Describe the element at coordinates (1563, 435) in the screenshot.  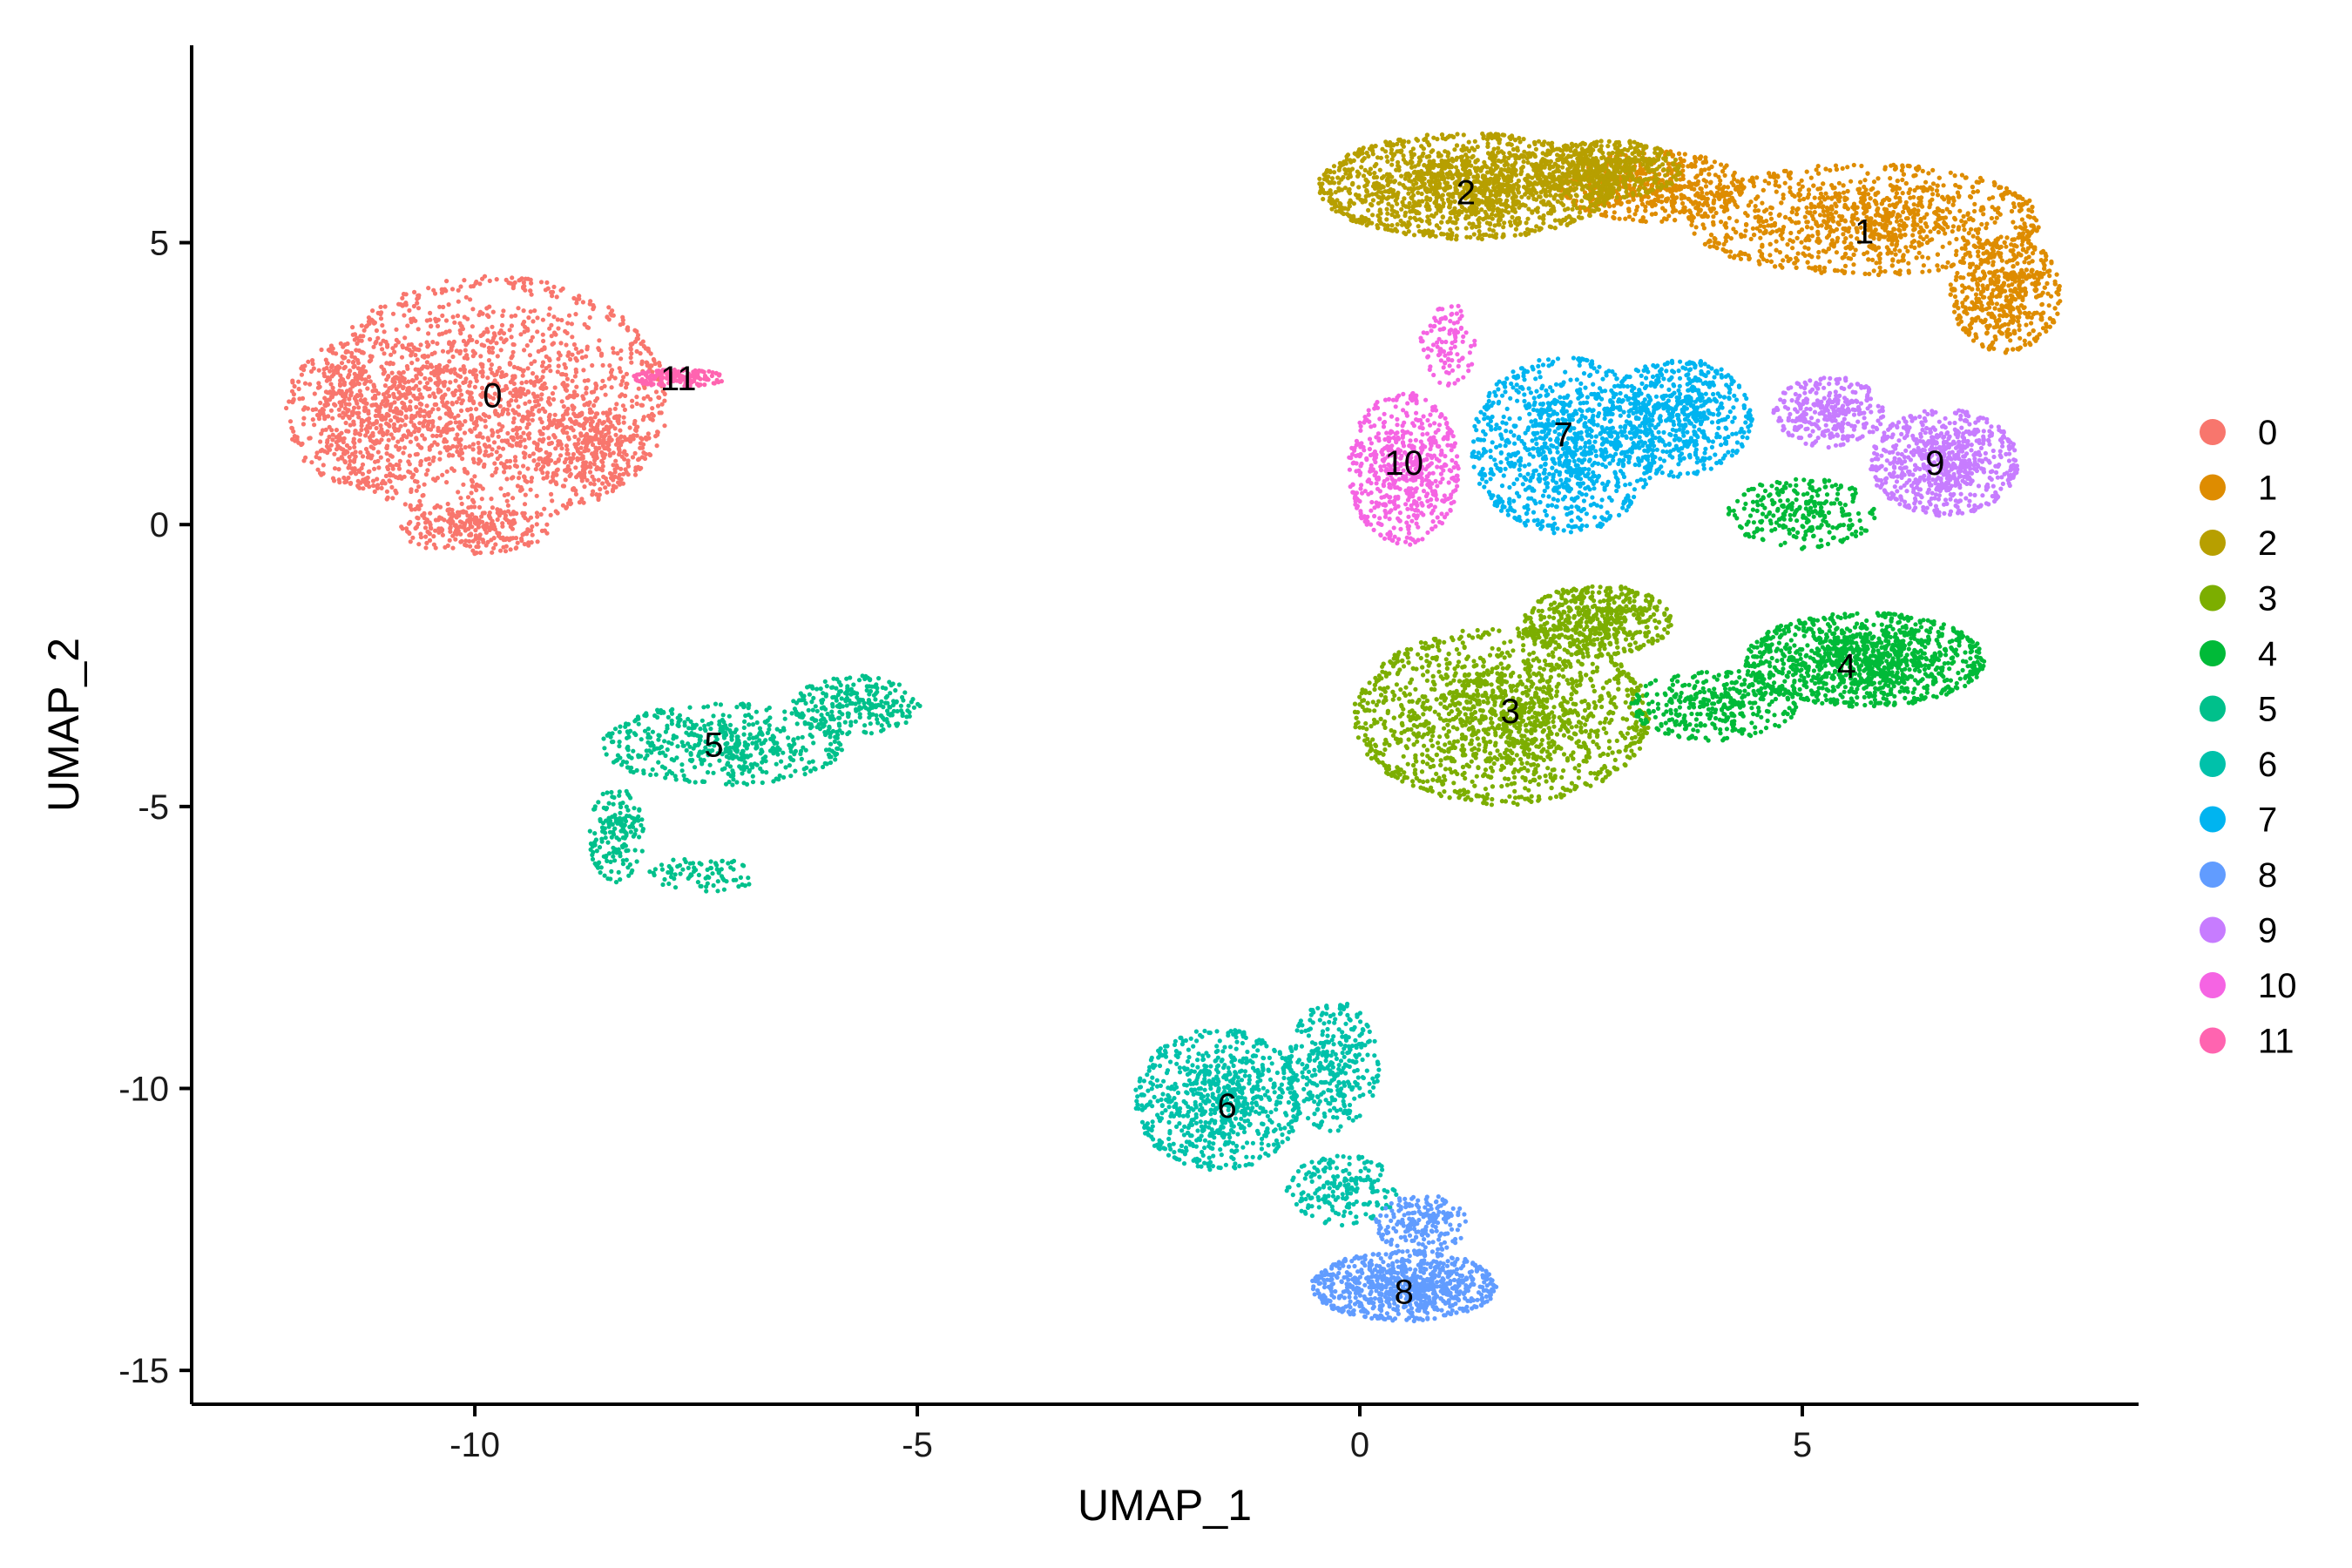
I see `cluster-label-7: 7` at that location.